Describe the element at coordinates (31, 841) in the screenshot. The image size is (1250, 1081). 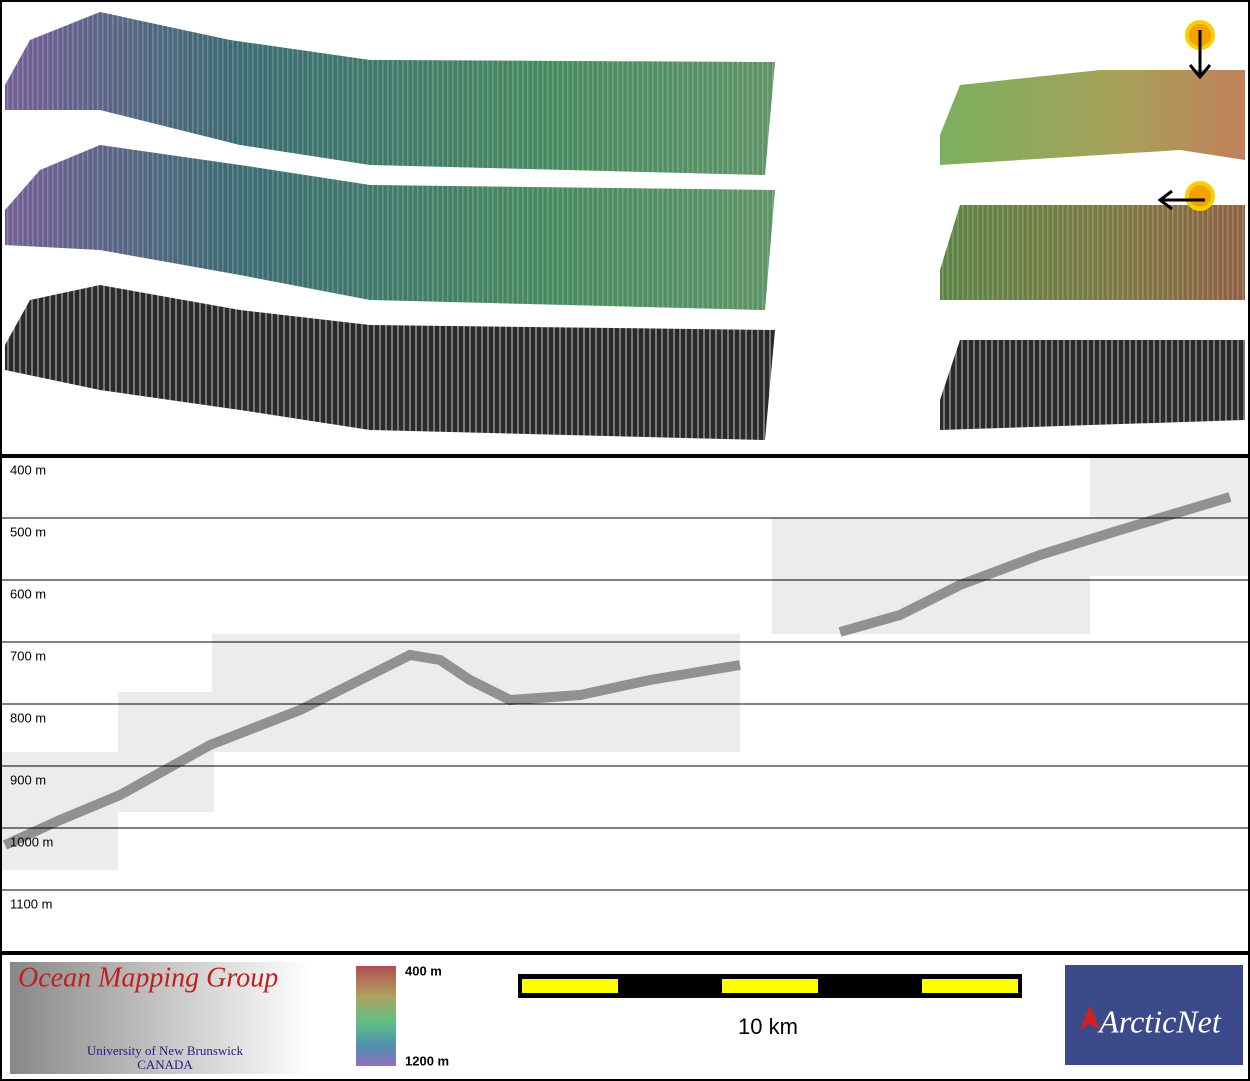
I see `depth-label: 1000 m` at that location.